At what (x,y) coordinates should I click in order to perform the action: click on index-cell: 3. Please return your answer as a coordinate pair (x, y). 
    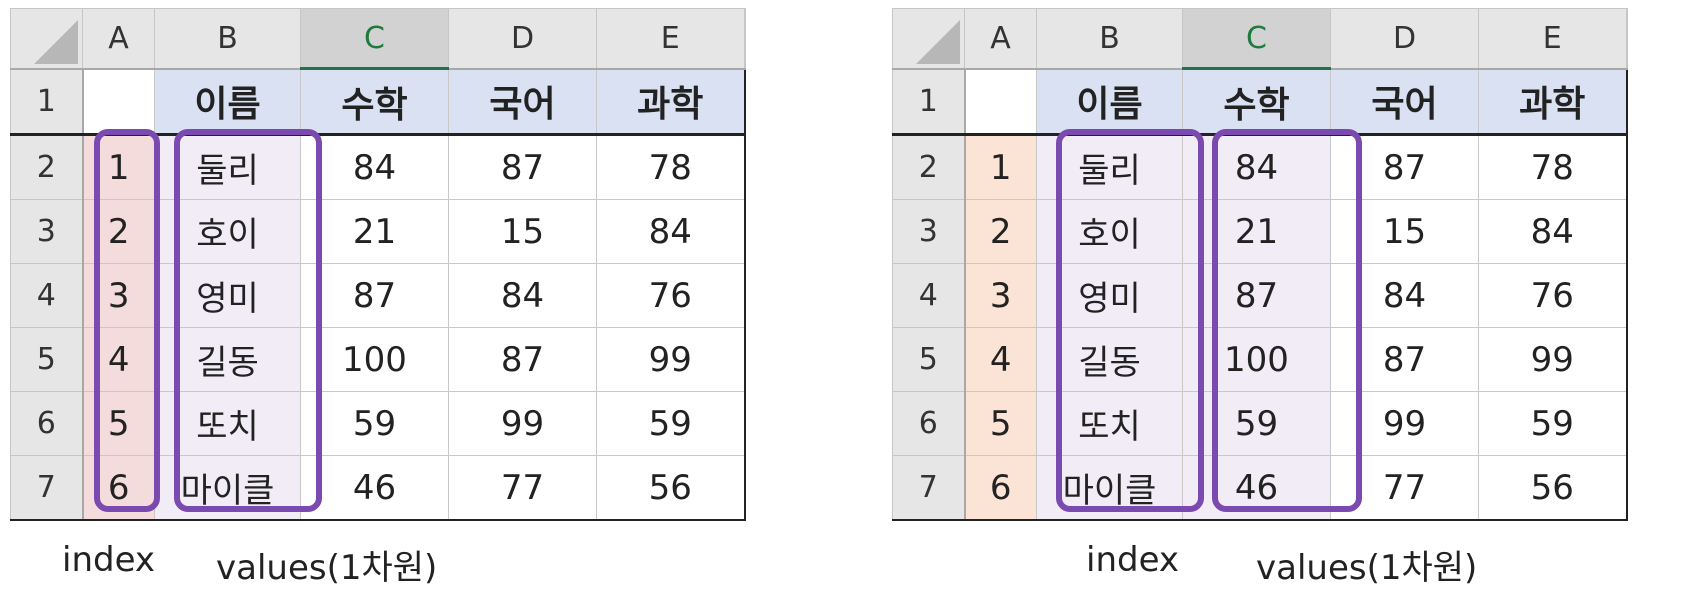
    Looking at the image, I should click on (1000, 295).